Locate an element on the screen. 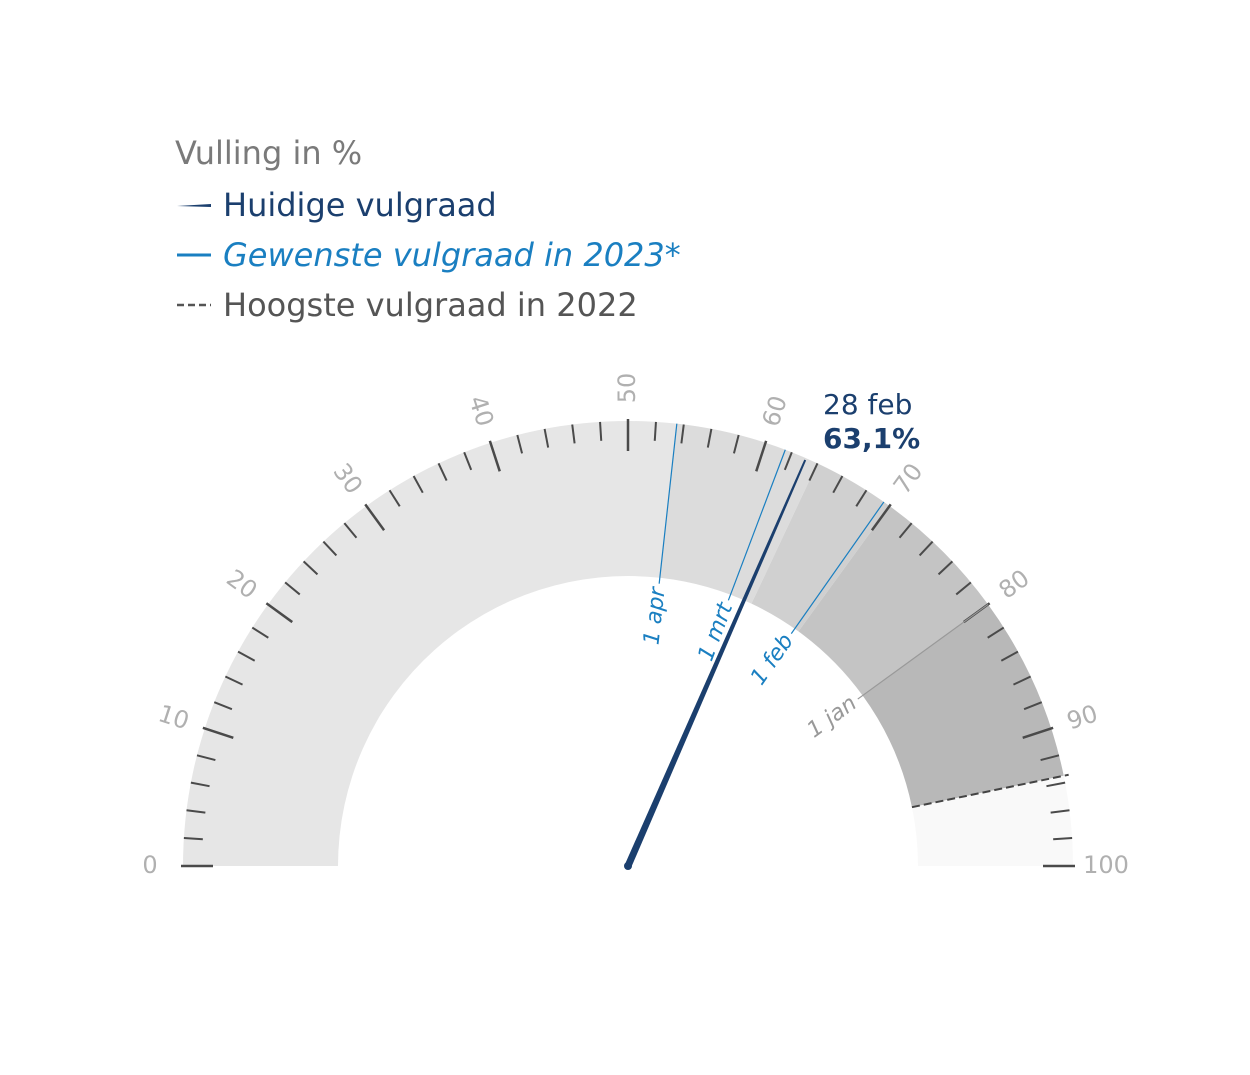  highest-2022-line is located at coordinates (990, 791).